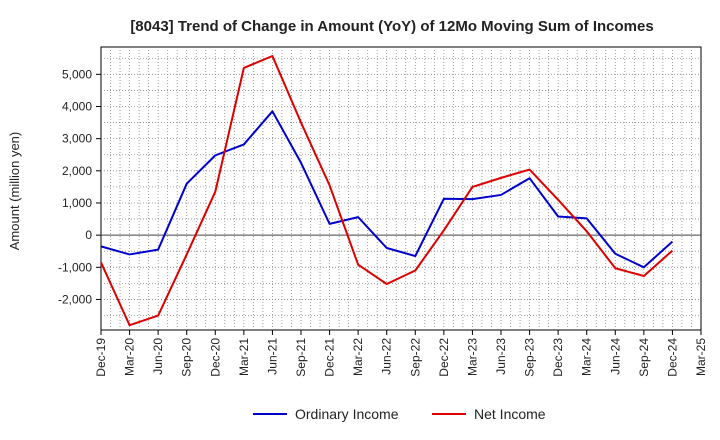 The height and width of the screenshot is (440, 720). Describe the element at coordinates (77, 106) in the screenshot. I see `y-tick-label: 4,000` at that location.